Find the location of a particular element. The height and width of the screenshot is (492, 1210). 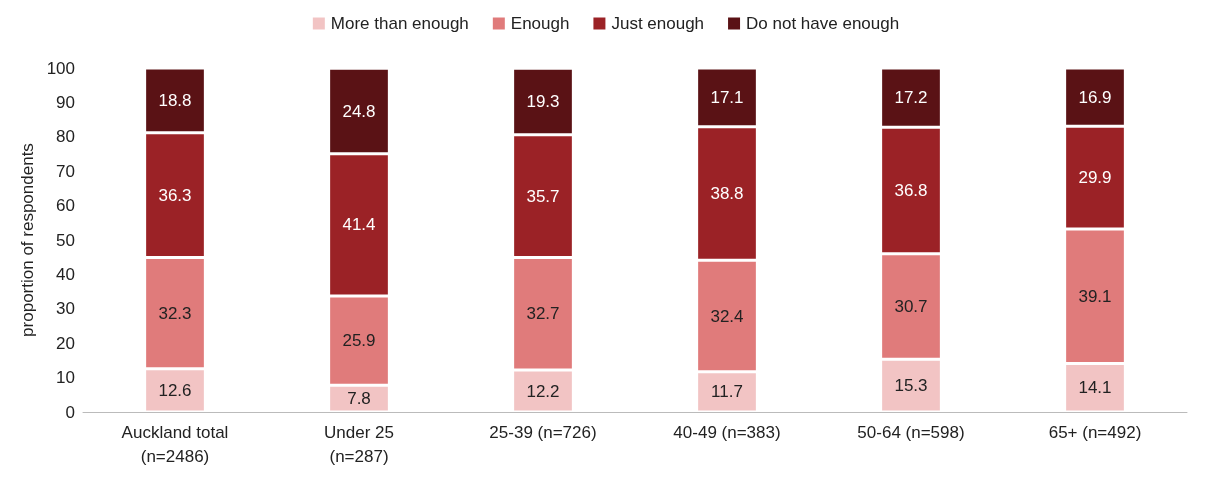

data-label: 12.2 is located at coordinates (543, 391).